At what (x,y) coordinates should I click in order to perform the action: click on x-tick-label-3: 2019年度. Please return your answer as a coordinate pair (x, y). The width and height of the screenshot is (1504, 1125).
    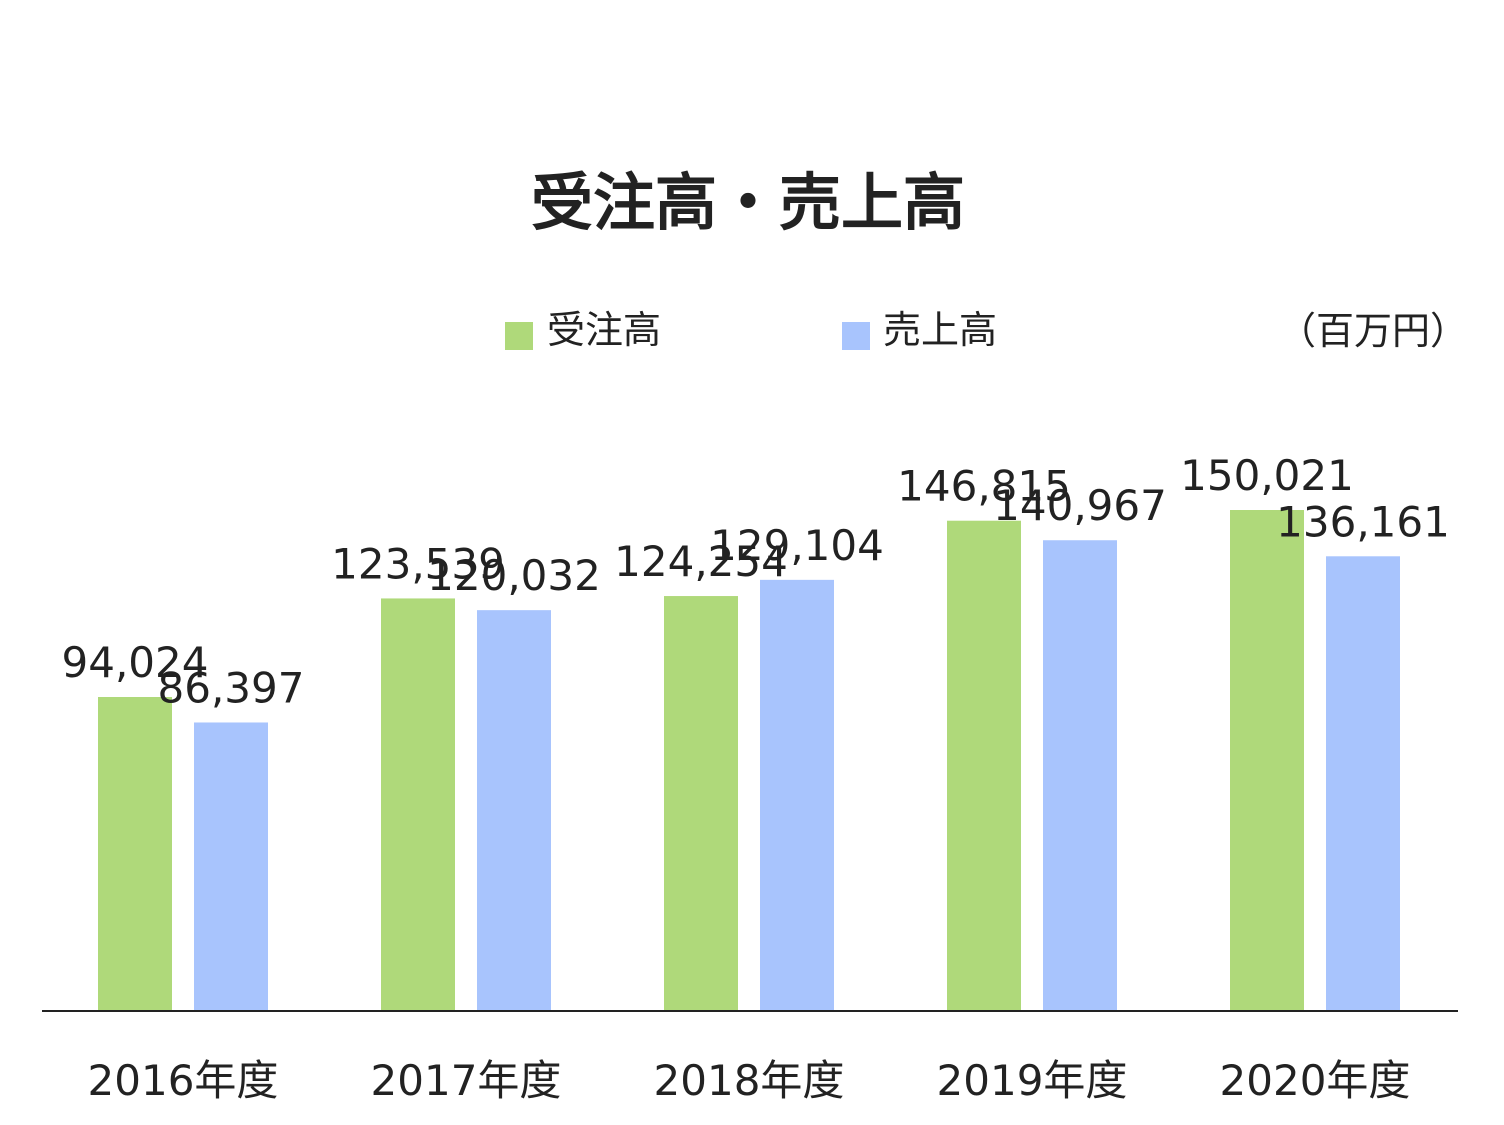
    Looking at the image, I should click on (1032, 1080).